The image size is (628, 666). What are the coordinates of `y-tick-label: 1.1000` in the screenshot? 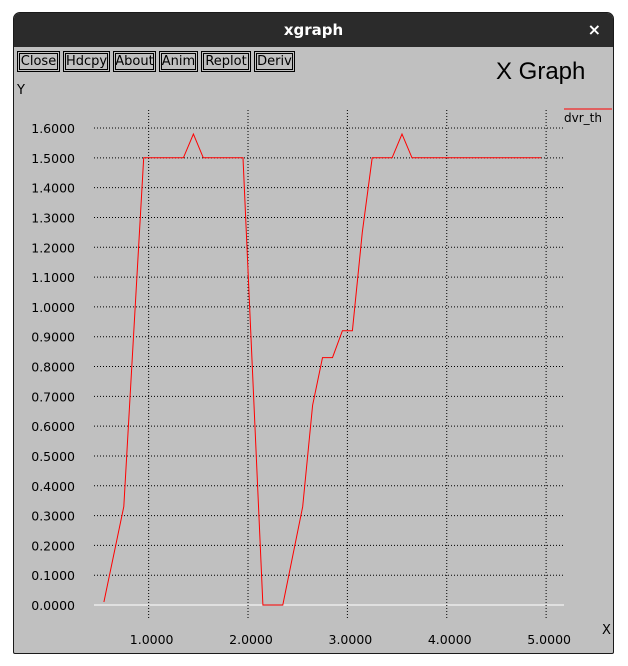 It's located at (53, 277).